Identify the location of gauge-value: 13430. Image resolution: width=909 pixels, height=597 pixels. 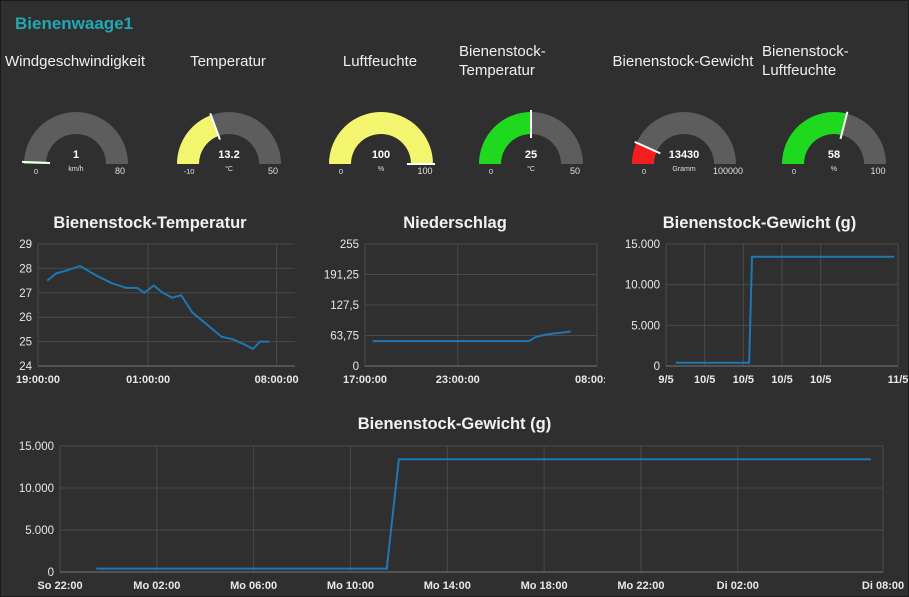
(684, 155).